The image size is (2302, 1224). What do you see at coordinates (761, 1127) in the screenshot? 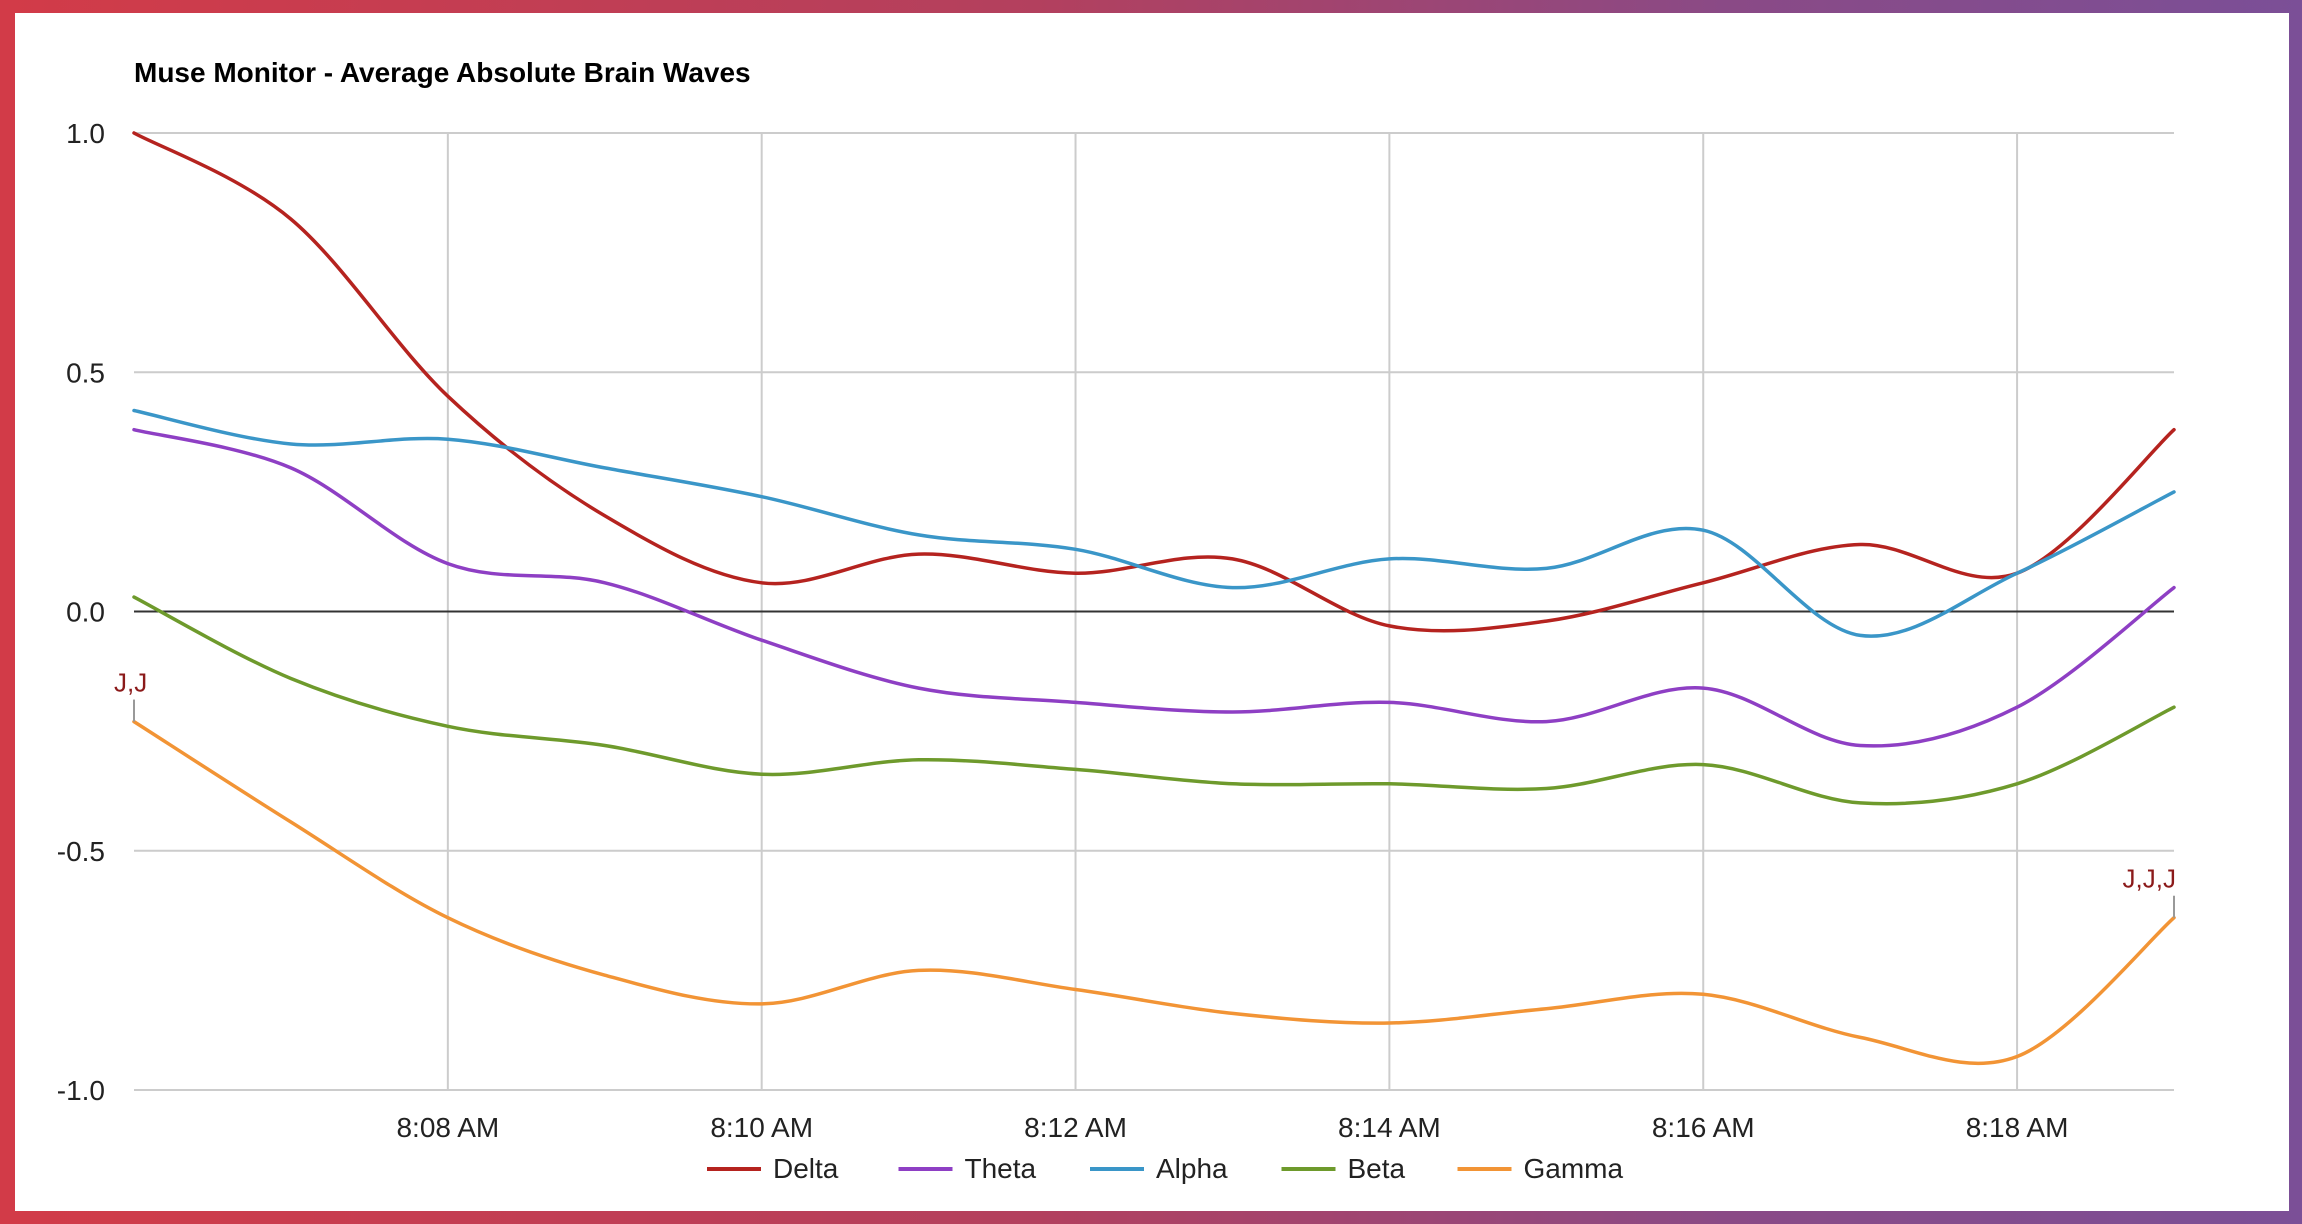
I see `x-tick-label-8-10-am: 8:10 AM` at bounding box center [761, 1127].